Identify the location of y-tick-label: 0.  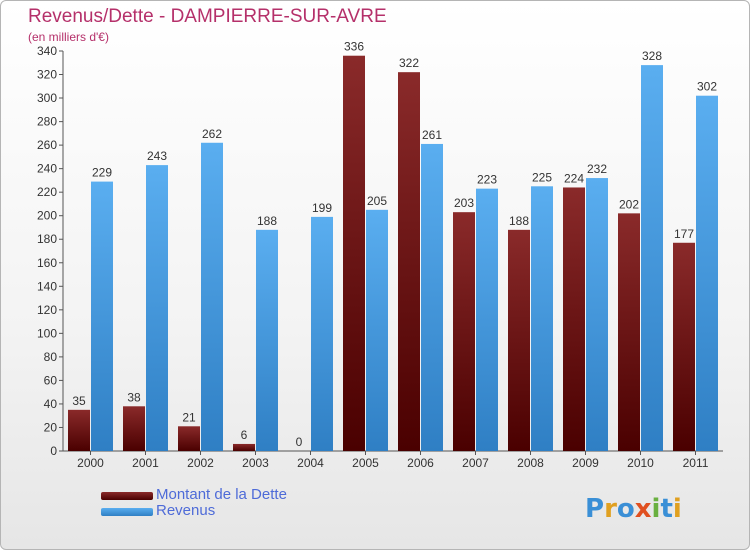
(53, 451).